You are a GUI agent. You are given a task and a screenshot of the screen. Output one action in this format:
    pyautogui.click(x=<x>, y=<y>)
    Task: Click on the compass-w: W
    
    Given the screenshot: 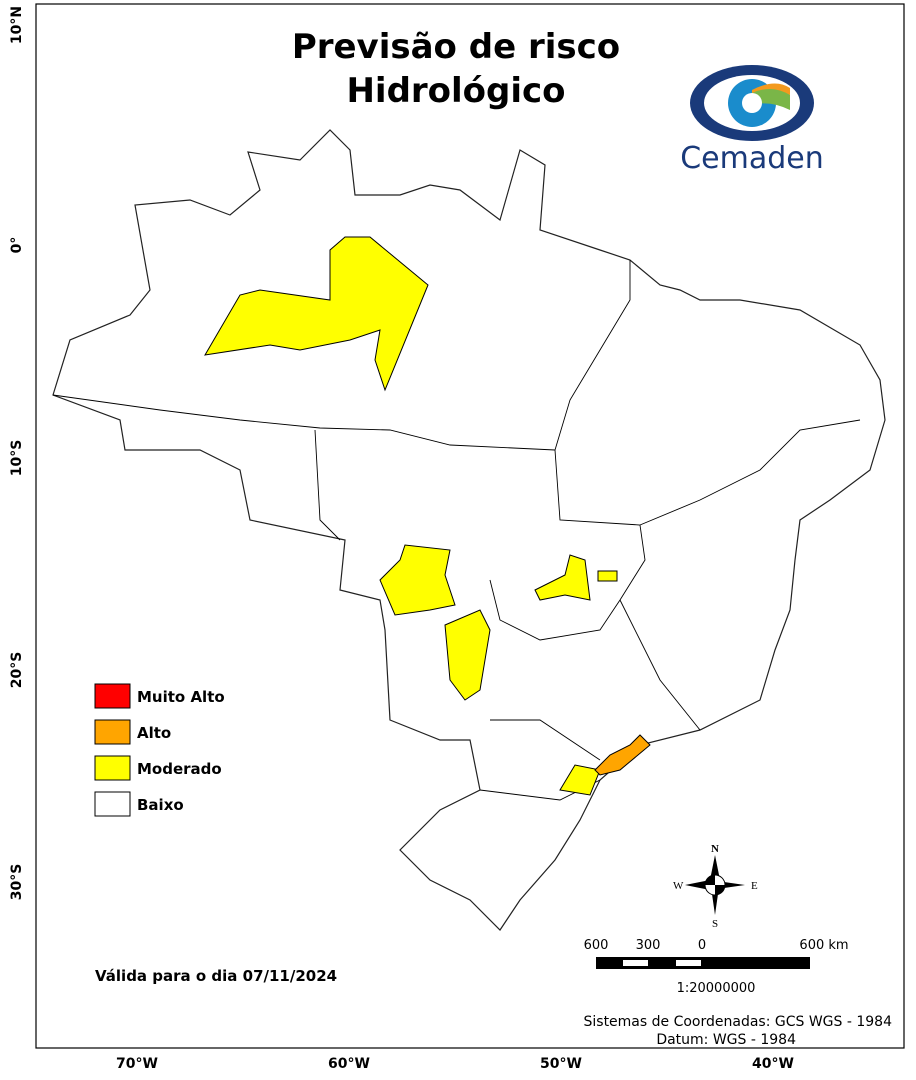 What is the action you would take?
    pyautogui.click(x=678, y=886)
    